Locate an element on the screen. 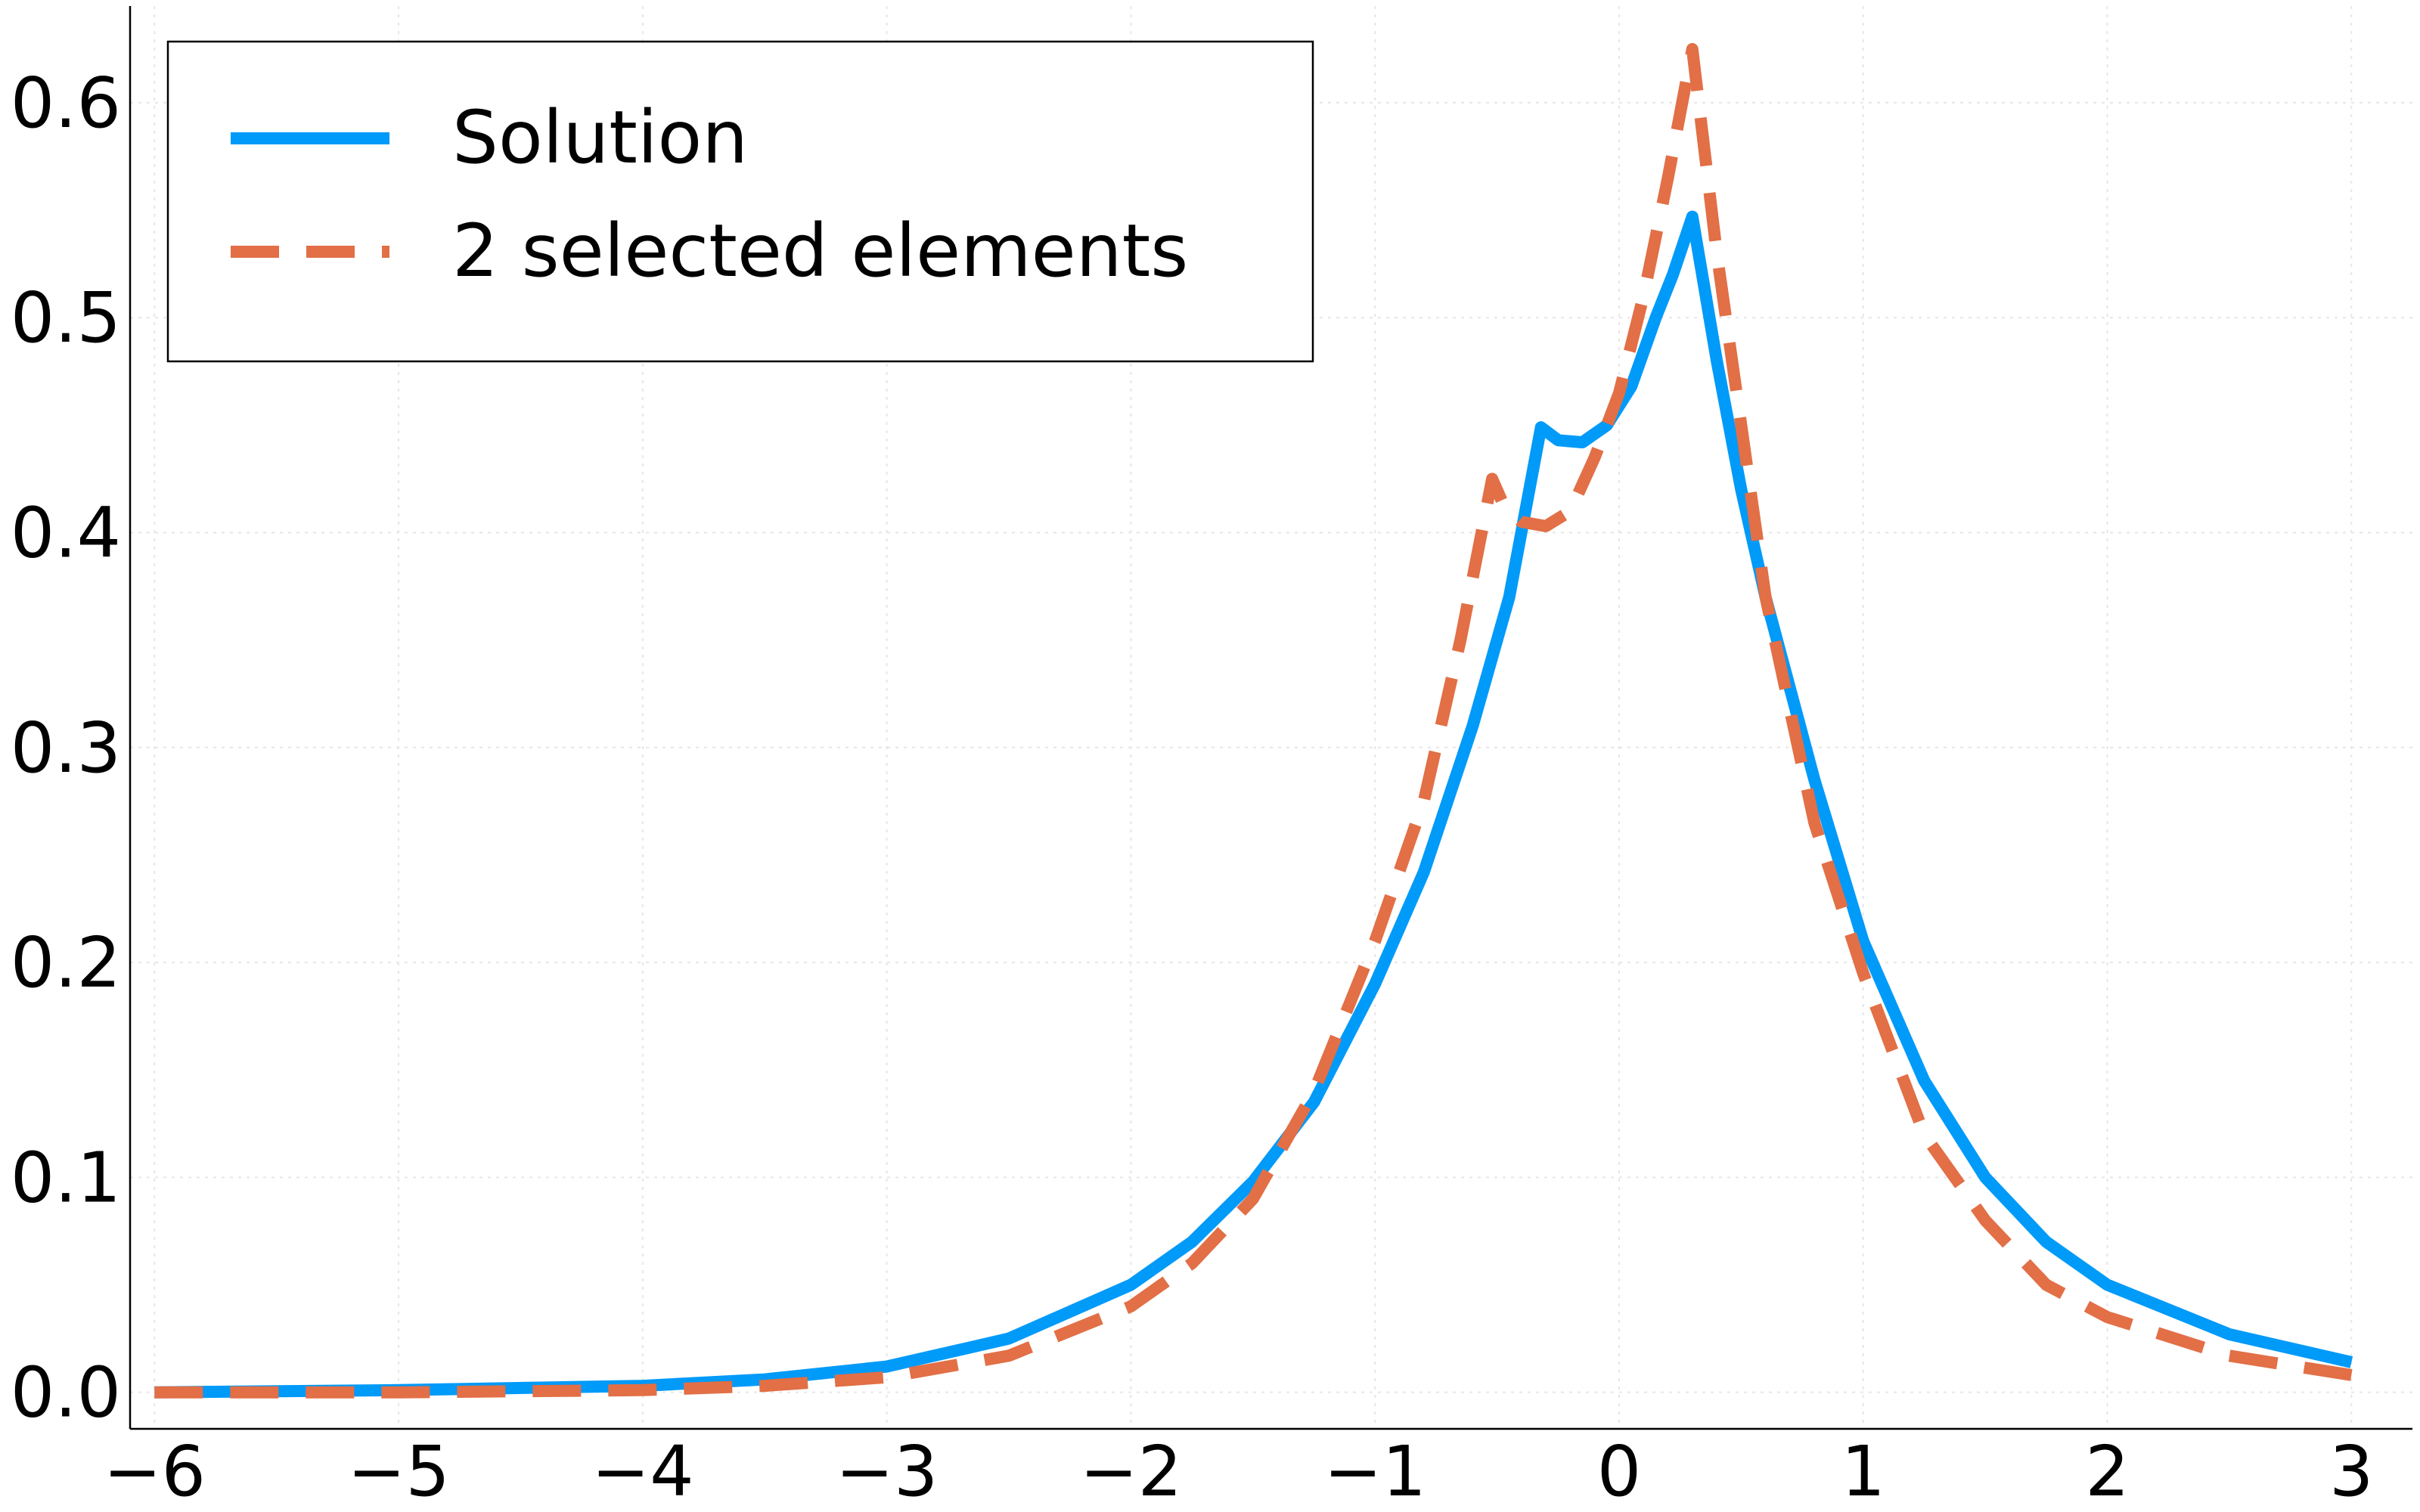  x-tick-label: 3 is located at coordinates (2351, 1471).